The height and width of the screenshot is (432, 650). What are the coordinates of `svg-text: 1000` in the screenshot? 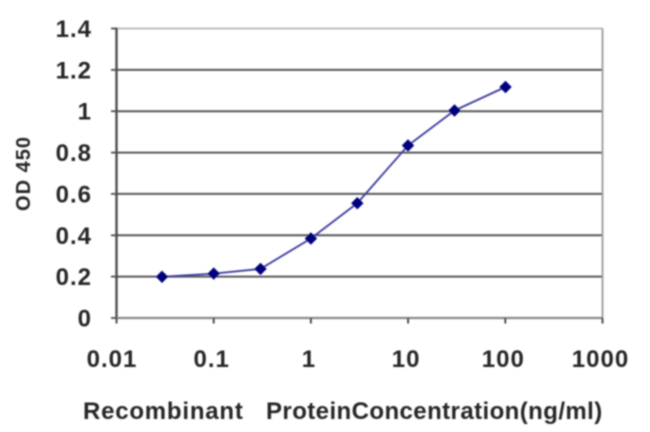 It's located at (600, 359).